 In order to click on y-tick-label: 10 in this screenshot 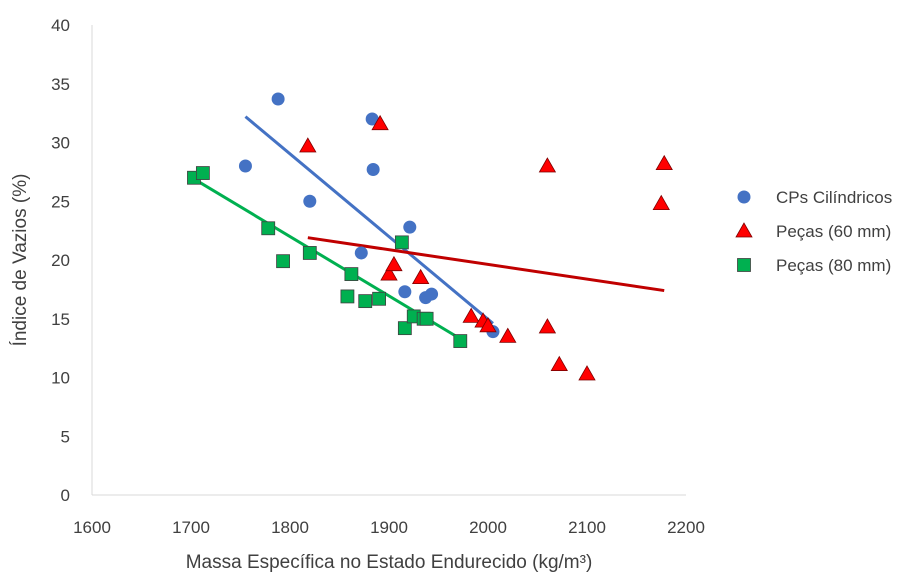, I will do `click(60, 378)`.